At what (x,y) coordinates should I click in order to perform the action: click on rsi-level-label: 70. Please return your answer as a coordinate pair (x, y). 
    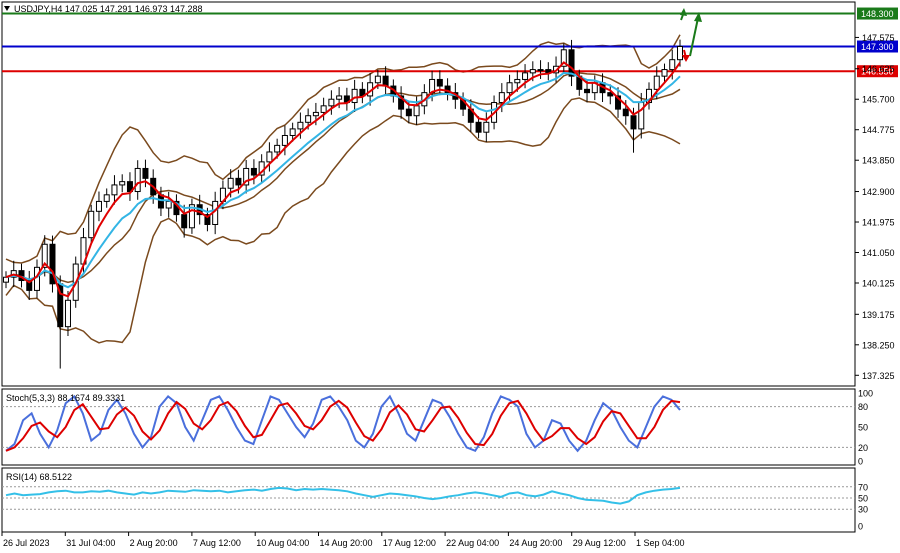
    Looking at the image, I should click on (863, 487).